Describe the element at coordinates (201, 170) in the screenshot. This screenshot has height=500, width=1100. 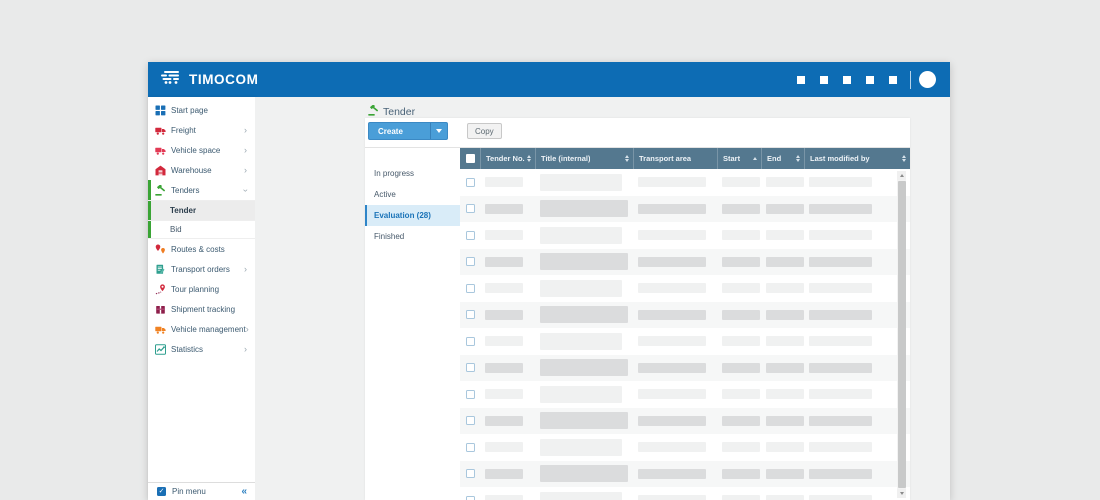
I see `sidebar-item-warehouse: Warehouse ›` at that location.